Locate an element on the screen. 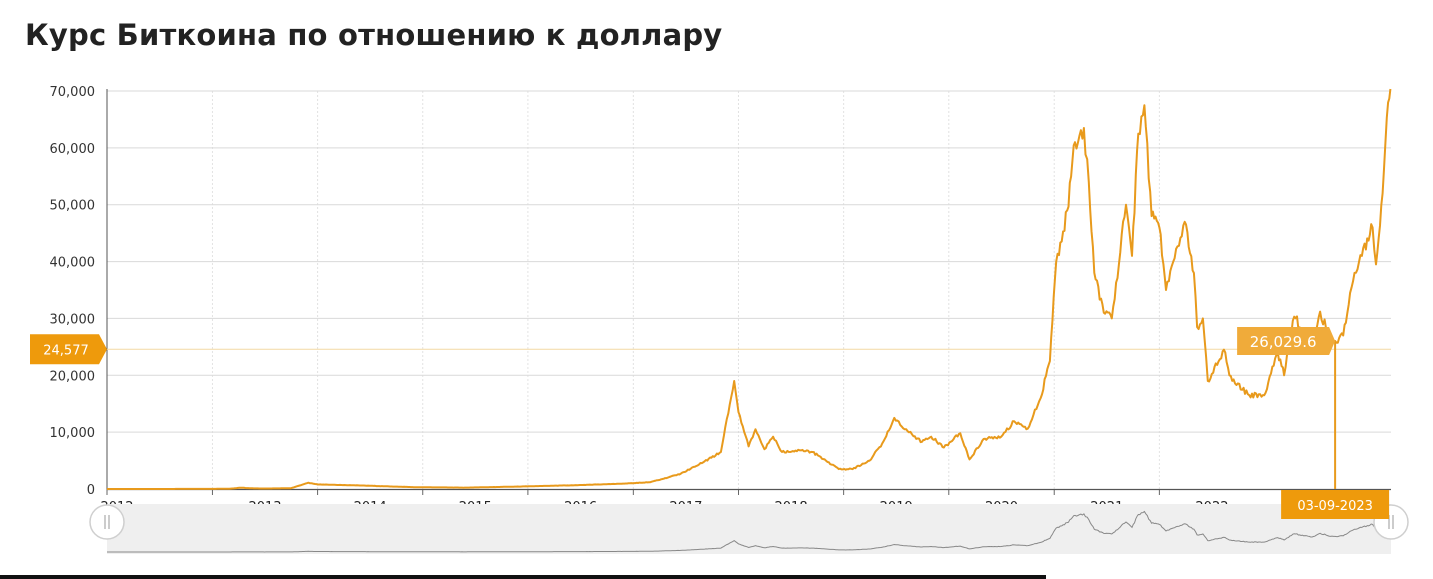 Image resolution: width=1433 pixels, height=579 pixels. navigator-series-line is located at coordinates (749, 530).